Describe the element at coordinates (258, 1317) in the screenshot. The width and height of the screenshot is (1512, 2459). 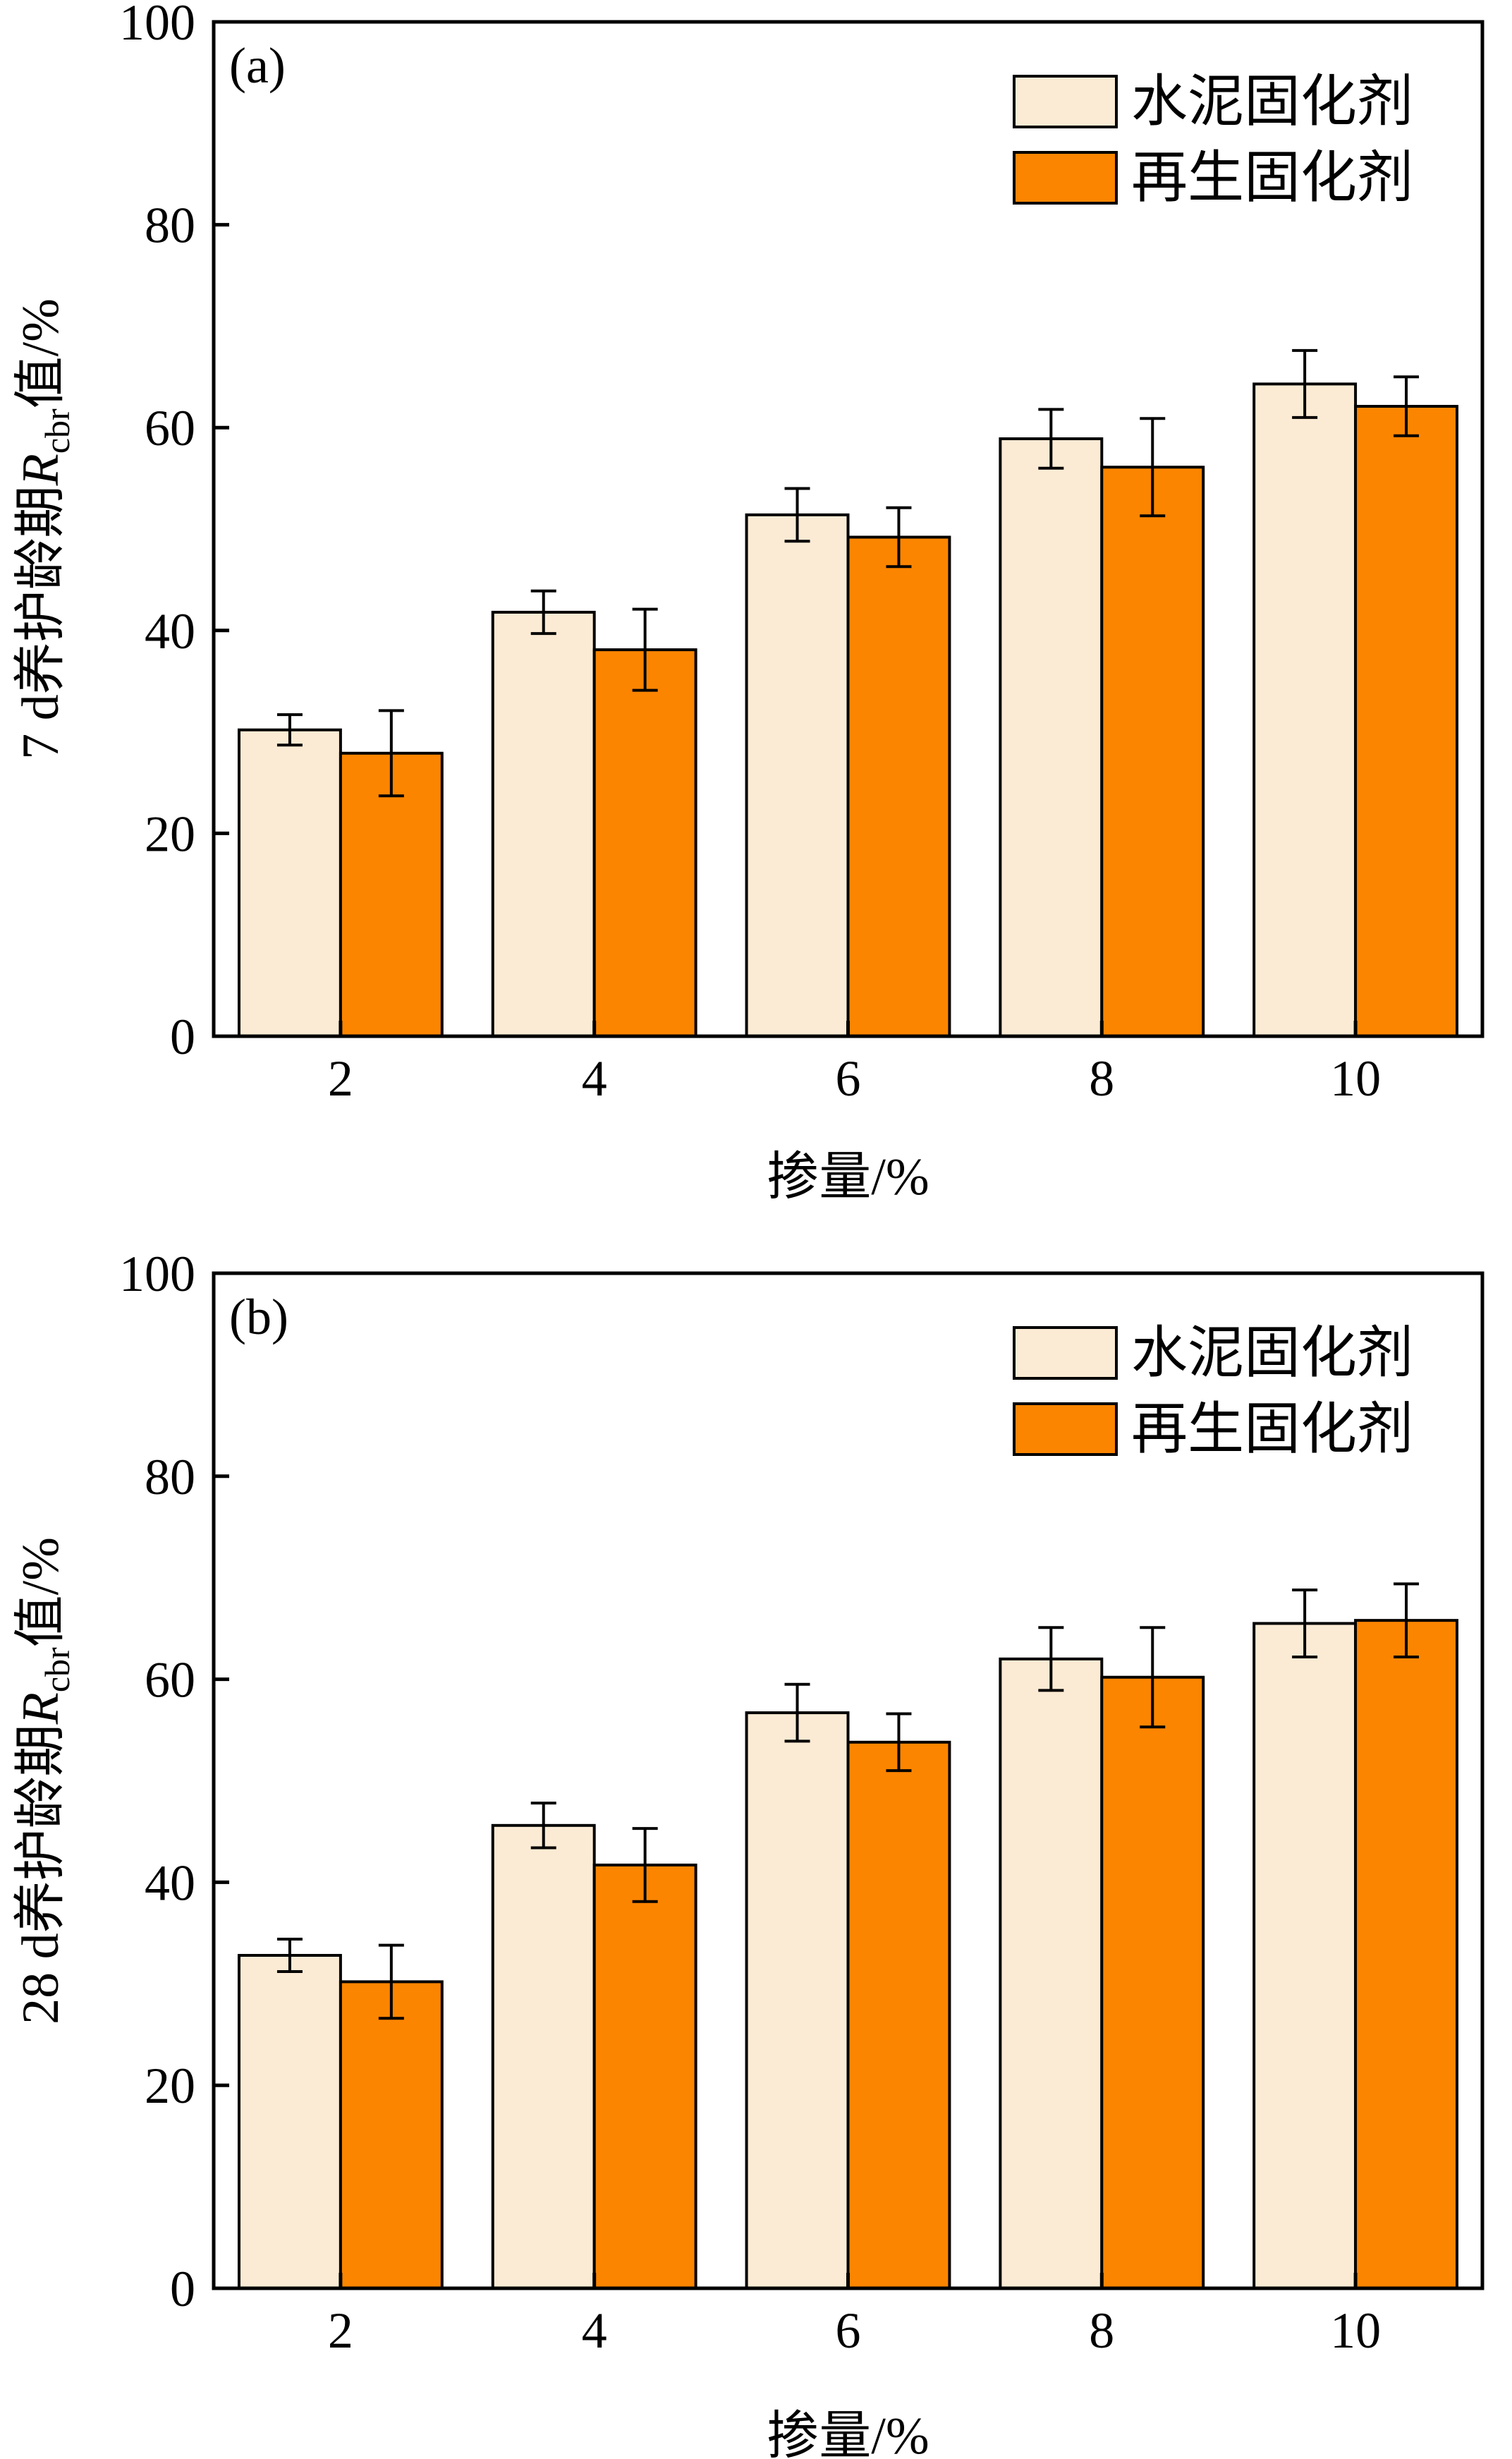
I see `panel-label: (b)` at that location.